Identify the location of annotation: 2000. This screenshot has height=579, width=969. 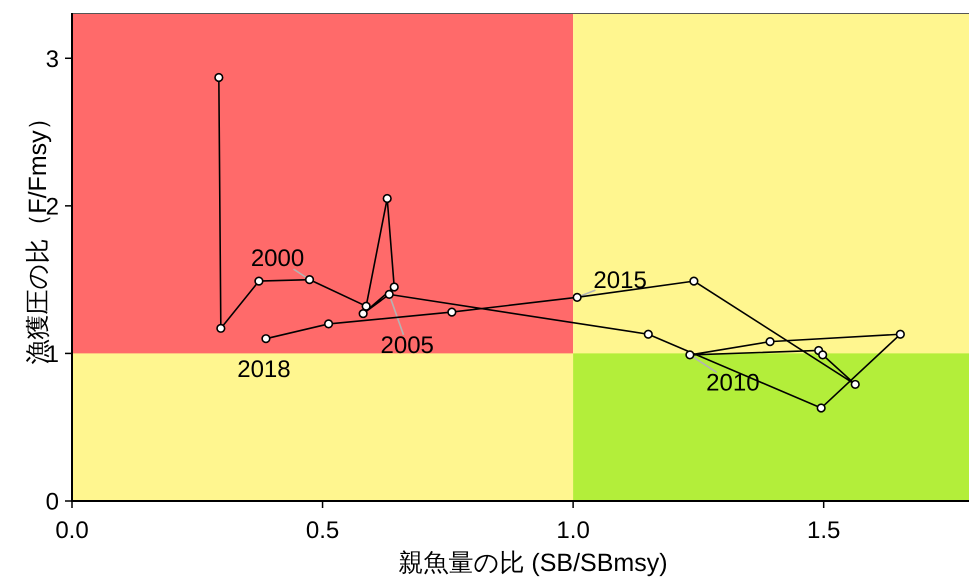
(277, 258).